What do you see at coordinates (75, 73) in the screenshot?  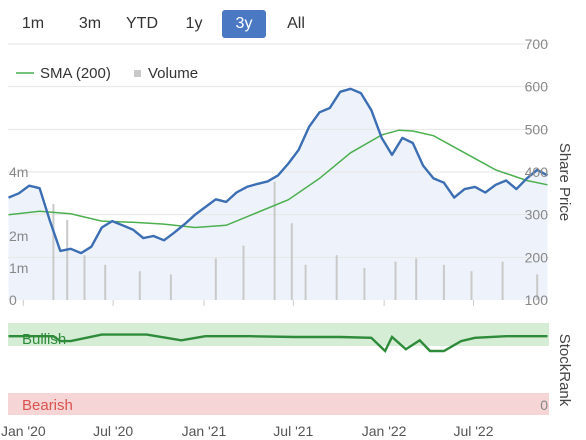 I see `legend-sma-label: SMA (200)` at bounding box center [75, 73].